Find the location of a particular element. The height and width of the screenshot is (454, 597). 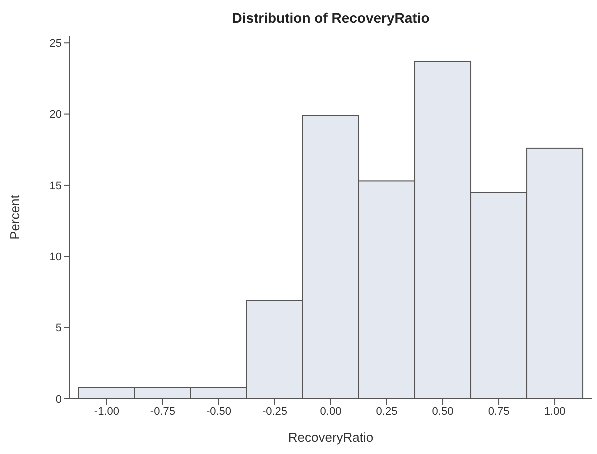

y-tick-label: 5 is located at coordinates (59, 328).